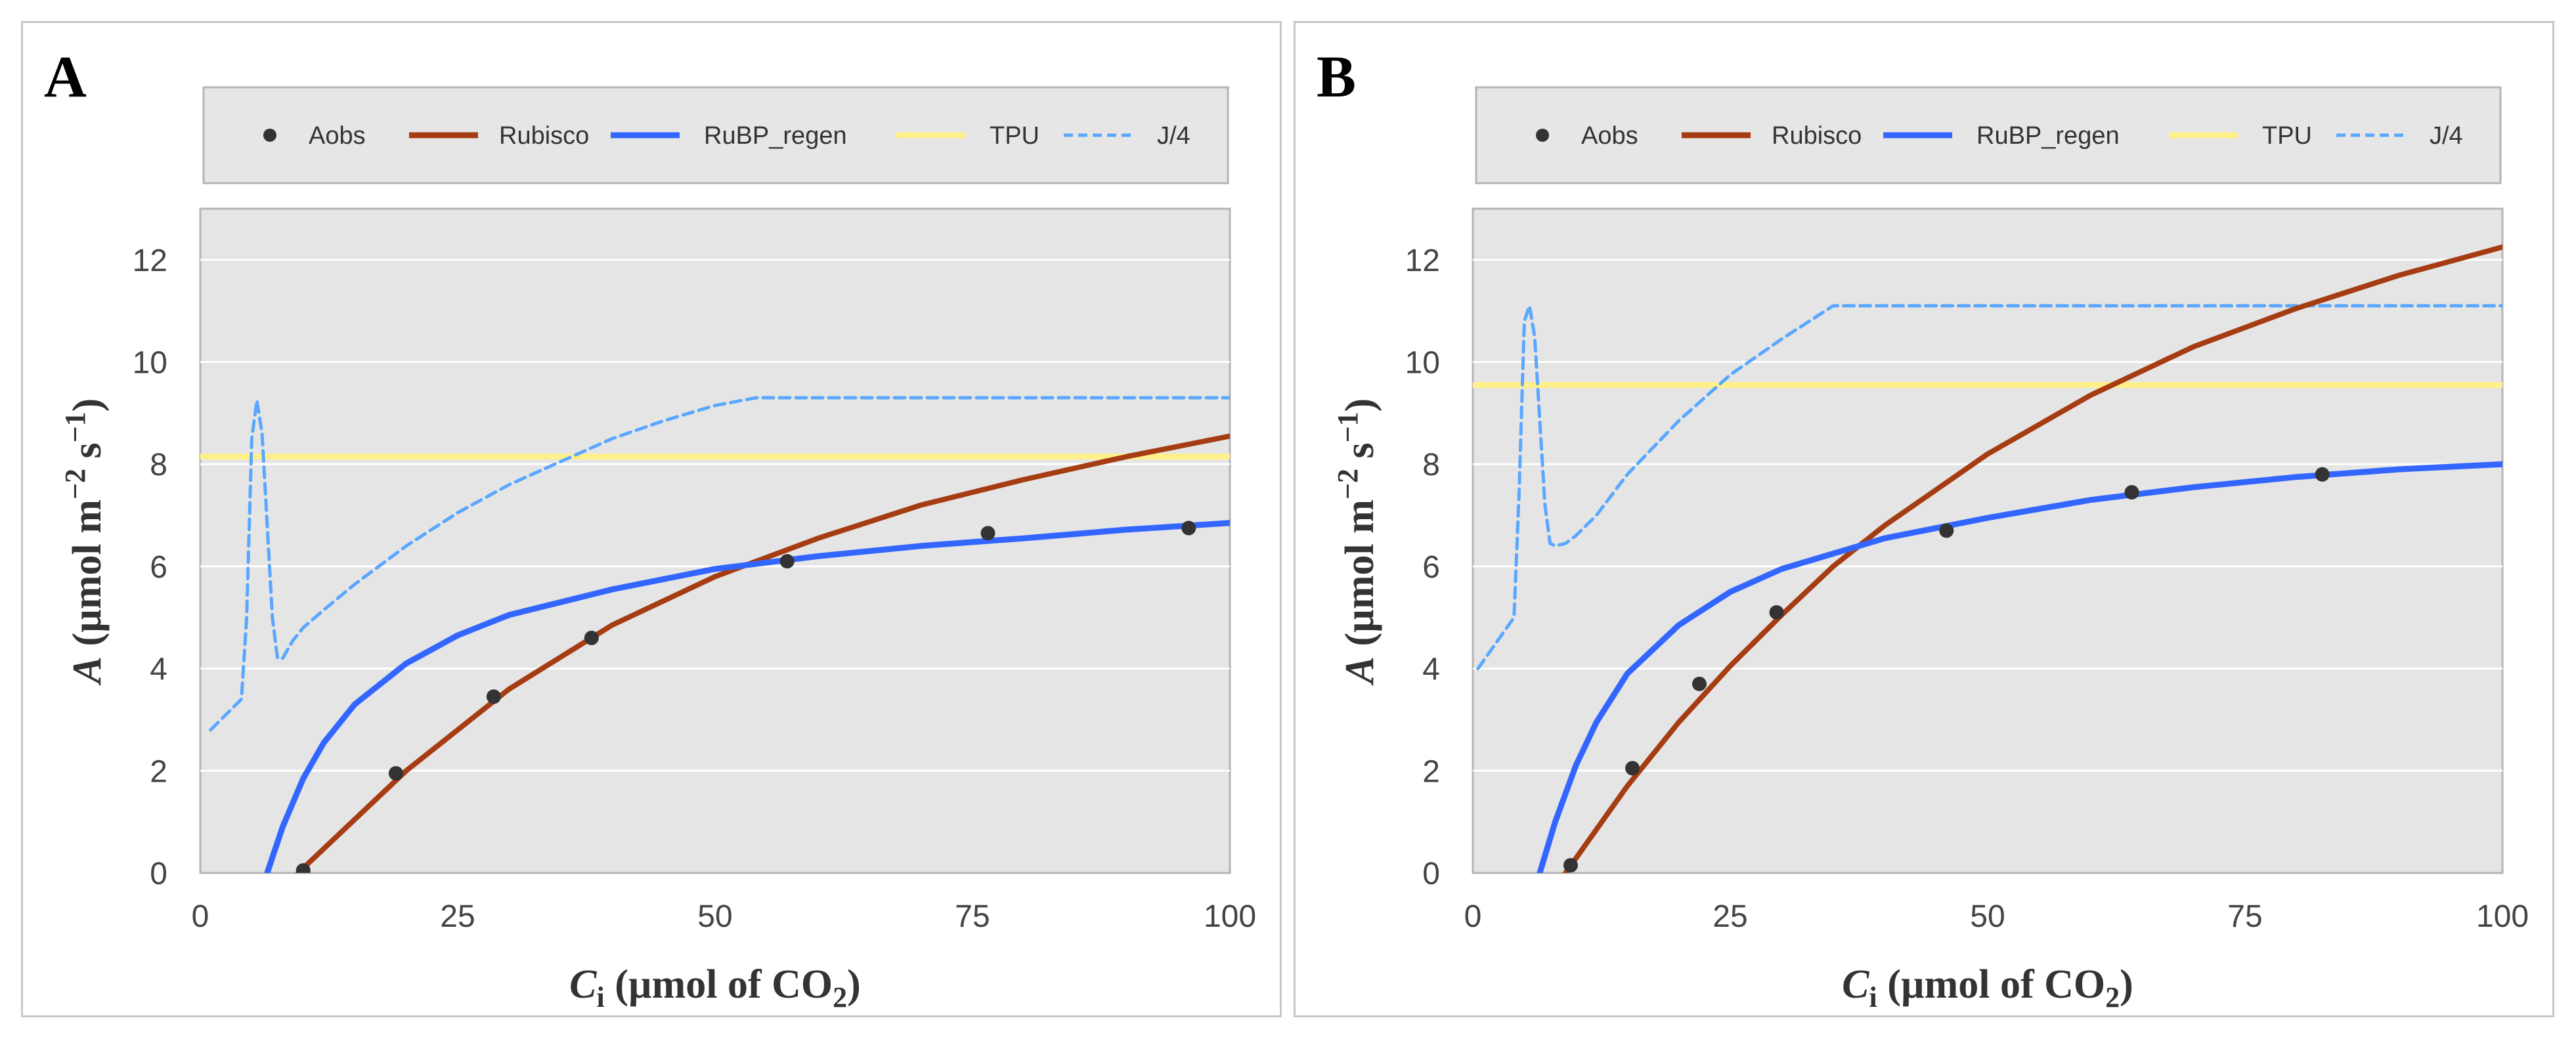 Image resolution: width=2576 pixels, height=1039 pixels. I want to click on panel-letter: B, so click(1337, 77).